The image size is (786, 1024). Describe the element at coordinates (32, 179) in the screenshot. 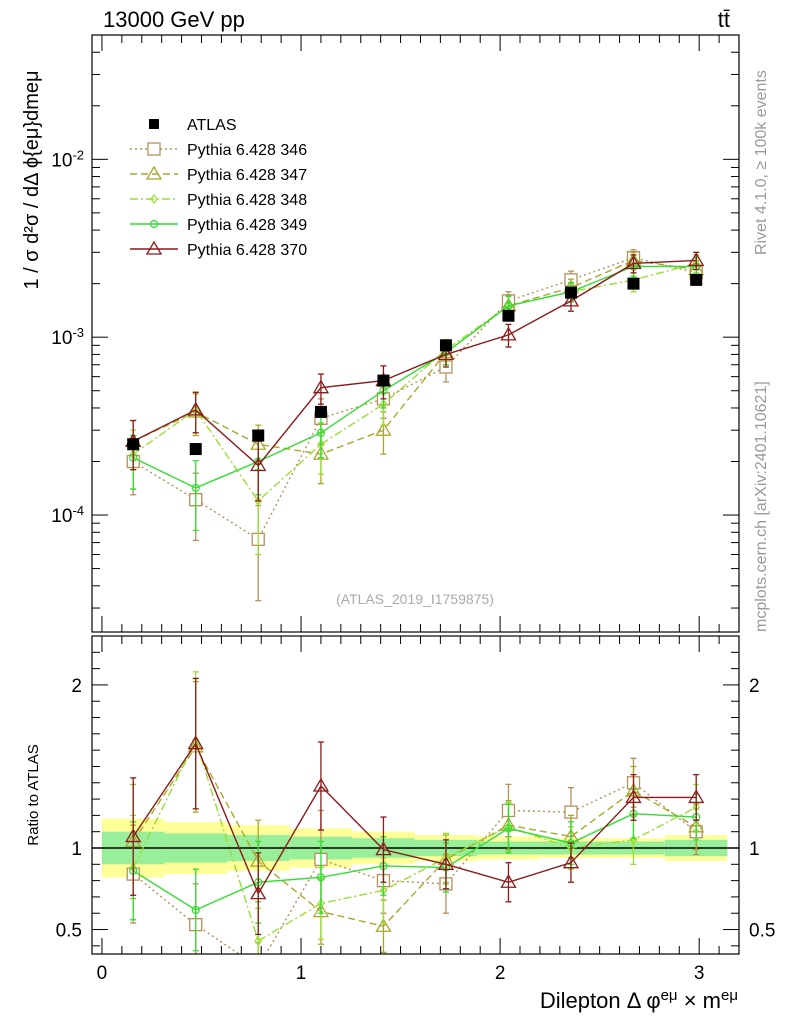

I see `y-axis-label: 1 / σ d²σ / dΔ ϕ{eμ}dmeμ` at that location.